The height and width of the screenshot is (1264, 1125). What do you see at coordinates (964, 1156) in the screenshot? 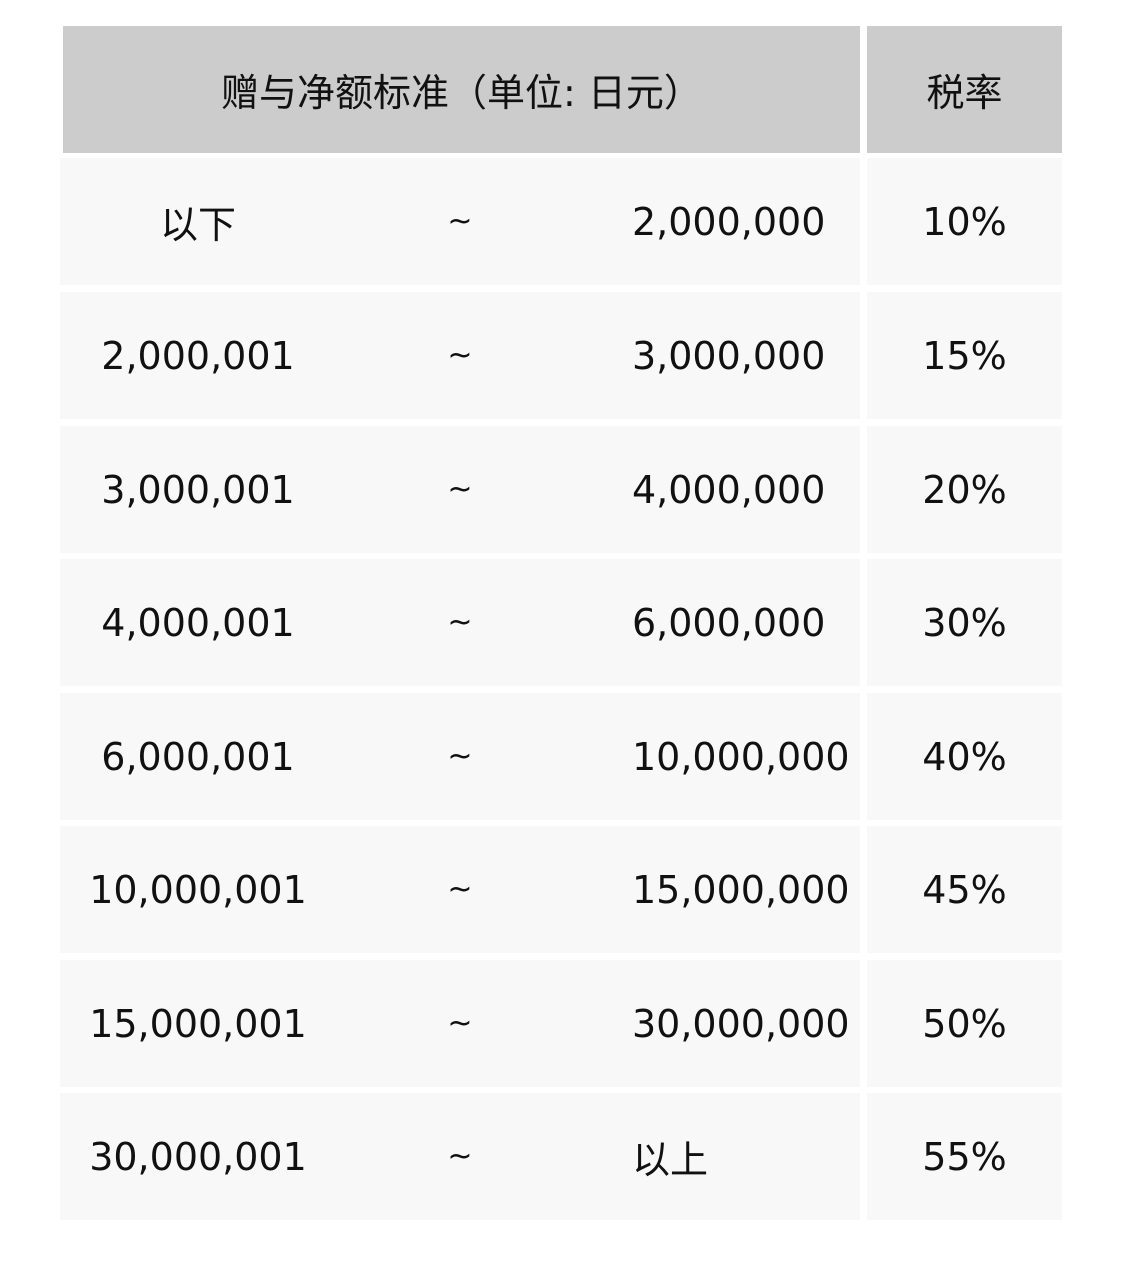
I see `rate-cell: 55%` at bounding box center [964, 1156].